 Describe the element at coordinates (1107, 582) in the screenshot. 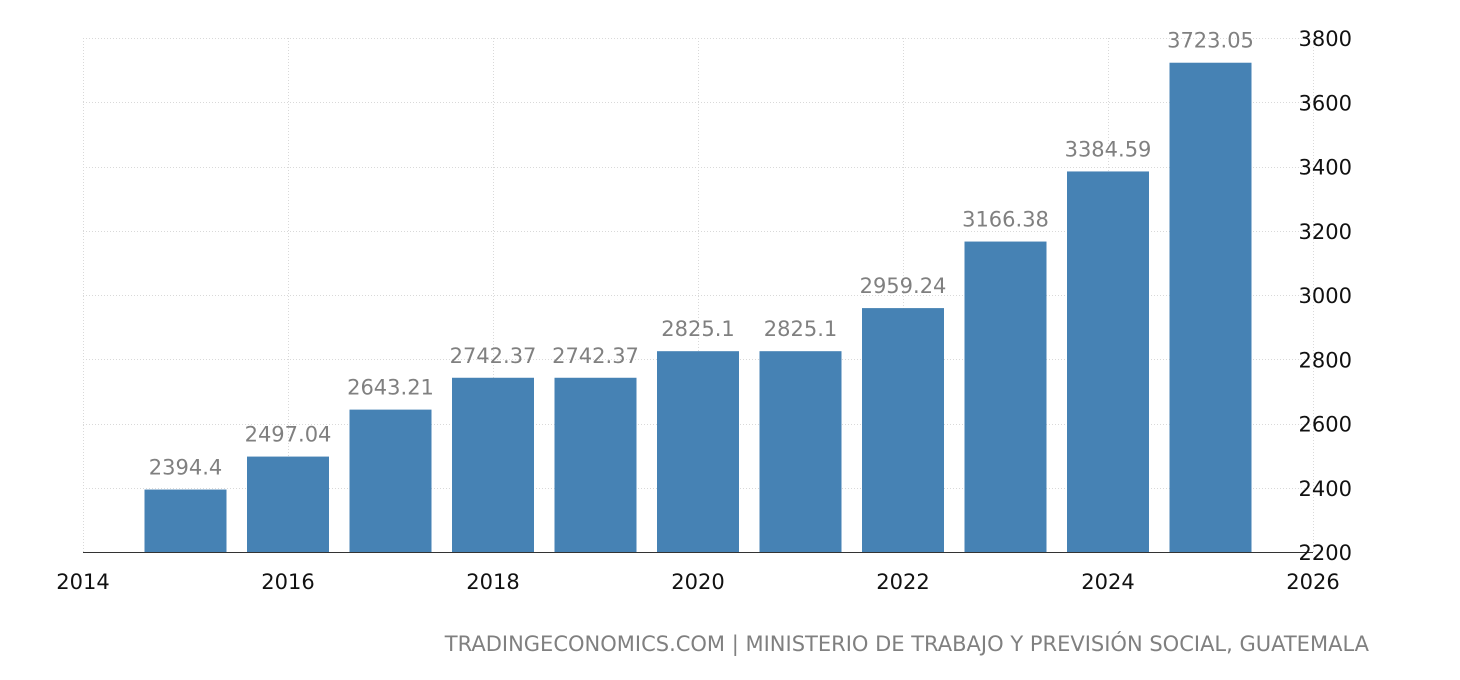

I see `x-tick-label: 2024` at that location.